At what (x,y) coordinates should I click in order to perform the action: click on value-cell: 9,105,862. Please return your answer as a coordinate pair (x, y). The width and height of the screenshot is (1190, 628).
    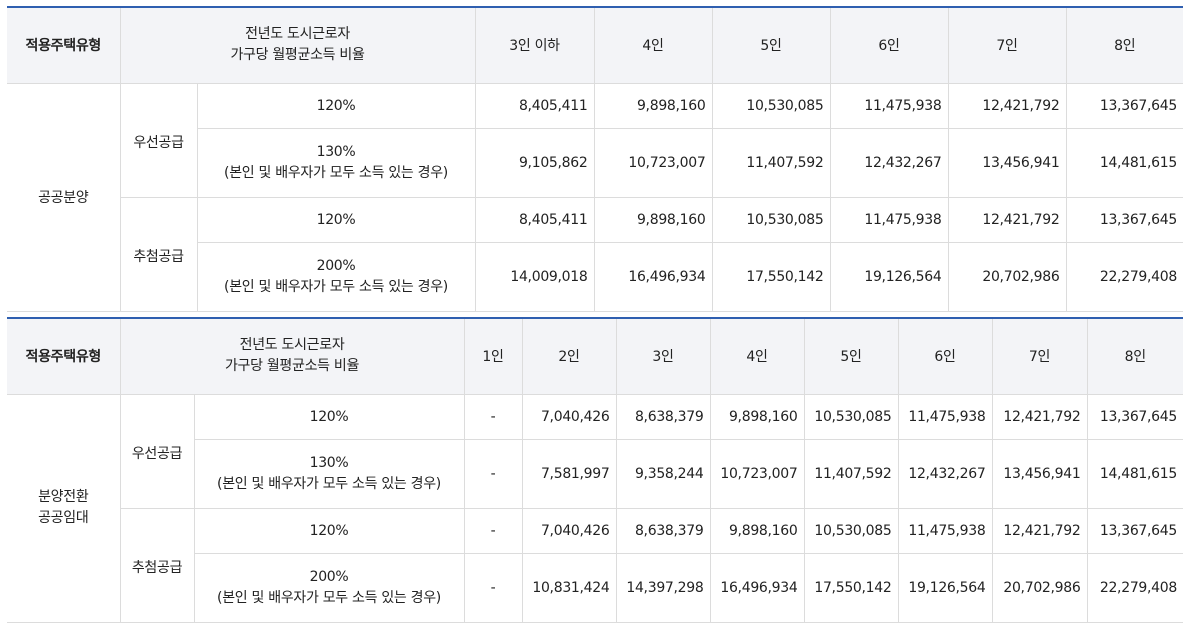
    Looking at the image, I should click on (534, 162).